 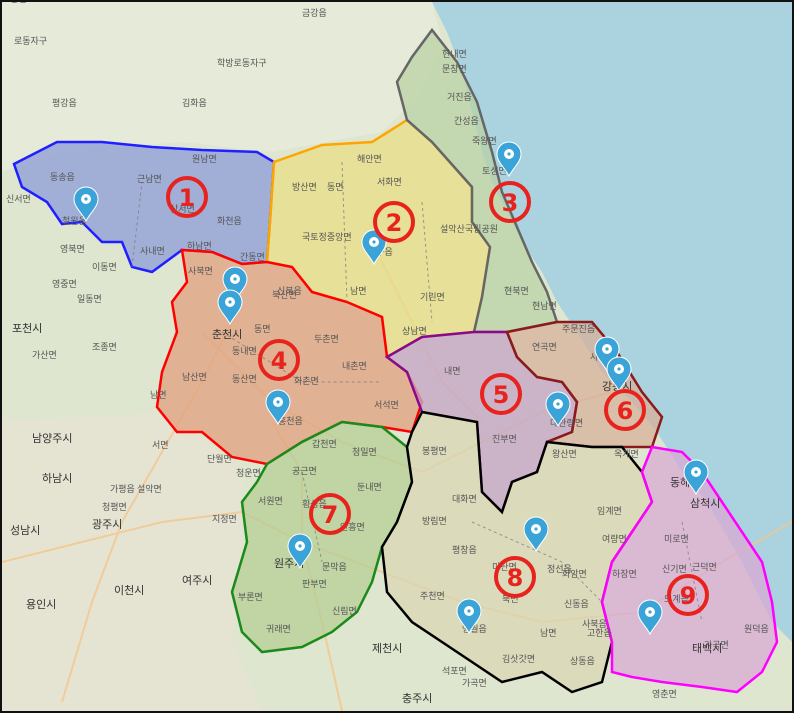 What do you see at coordinates (304, 187) in the screenshot?
I see `place-label: 방산면` at bounding box center [304, 187].